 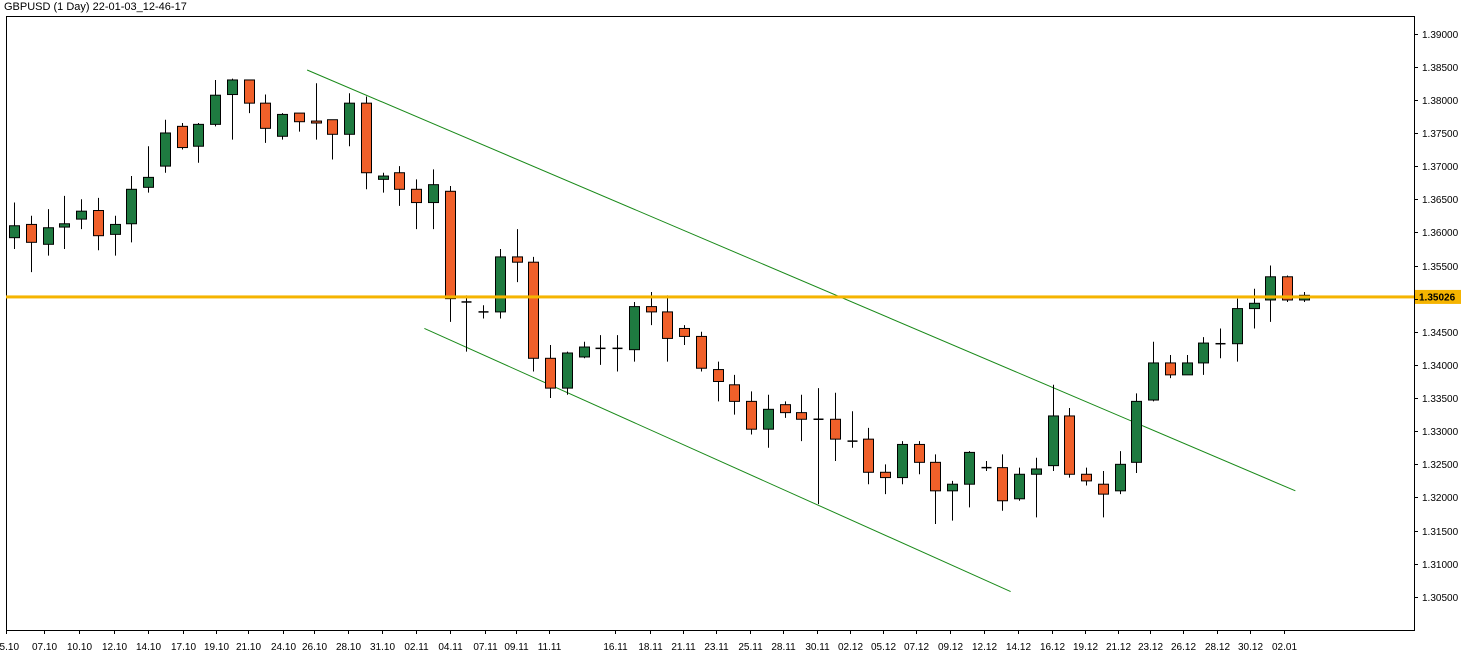 I want to click on x-tick-label: 07.12, so click(x=916, y=647).